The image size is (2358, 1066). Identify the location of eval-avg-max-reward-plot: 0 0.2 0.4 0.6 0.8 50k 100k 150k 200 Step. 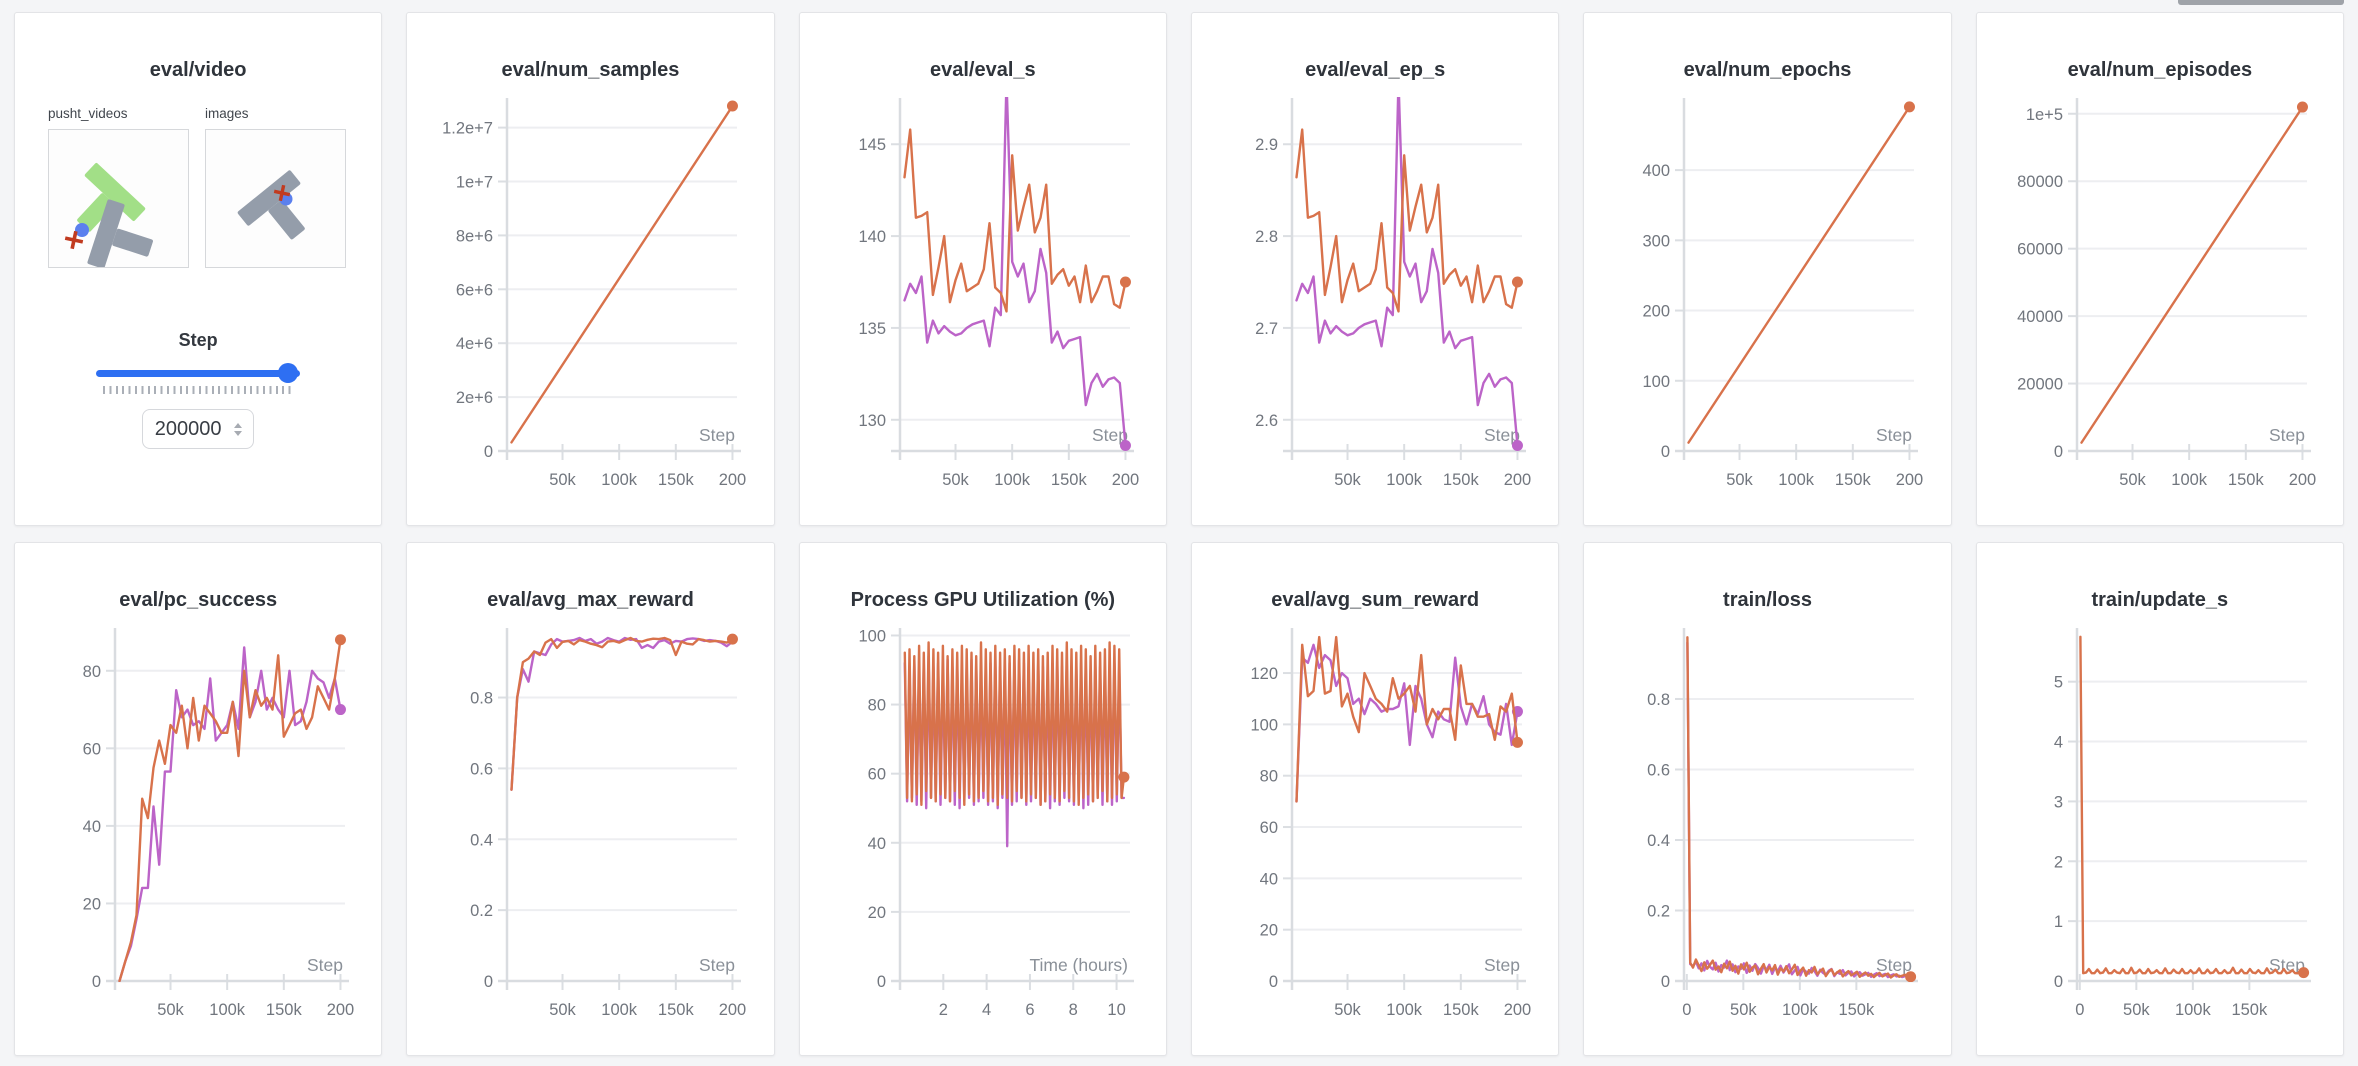
(590, 834).